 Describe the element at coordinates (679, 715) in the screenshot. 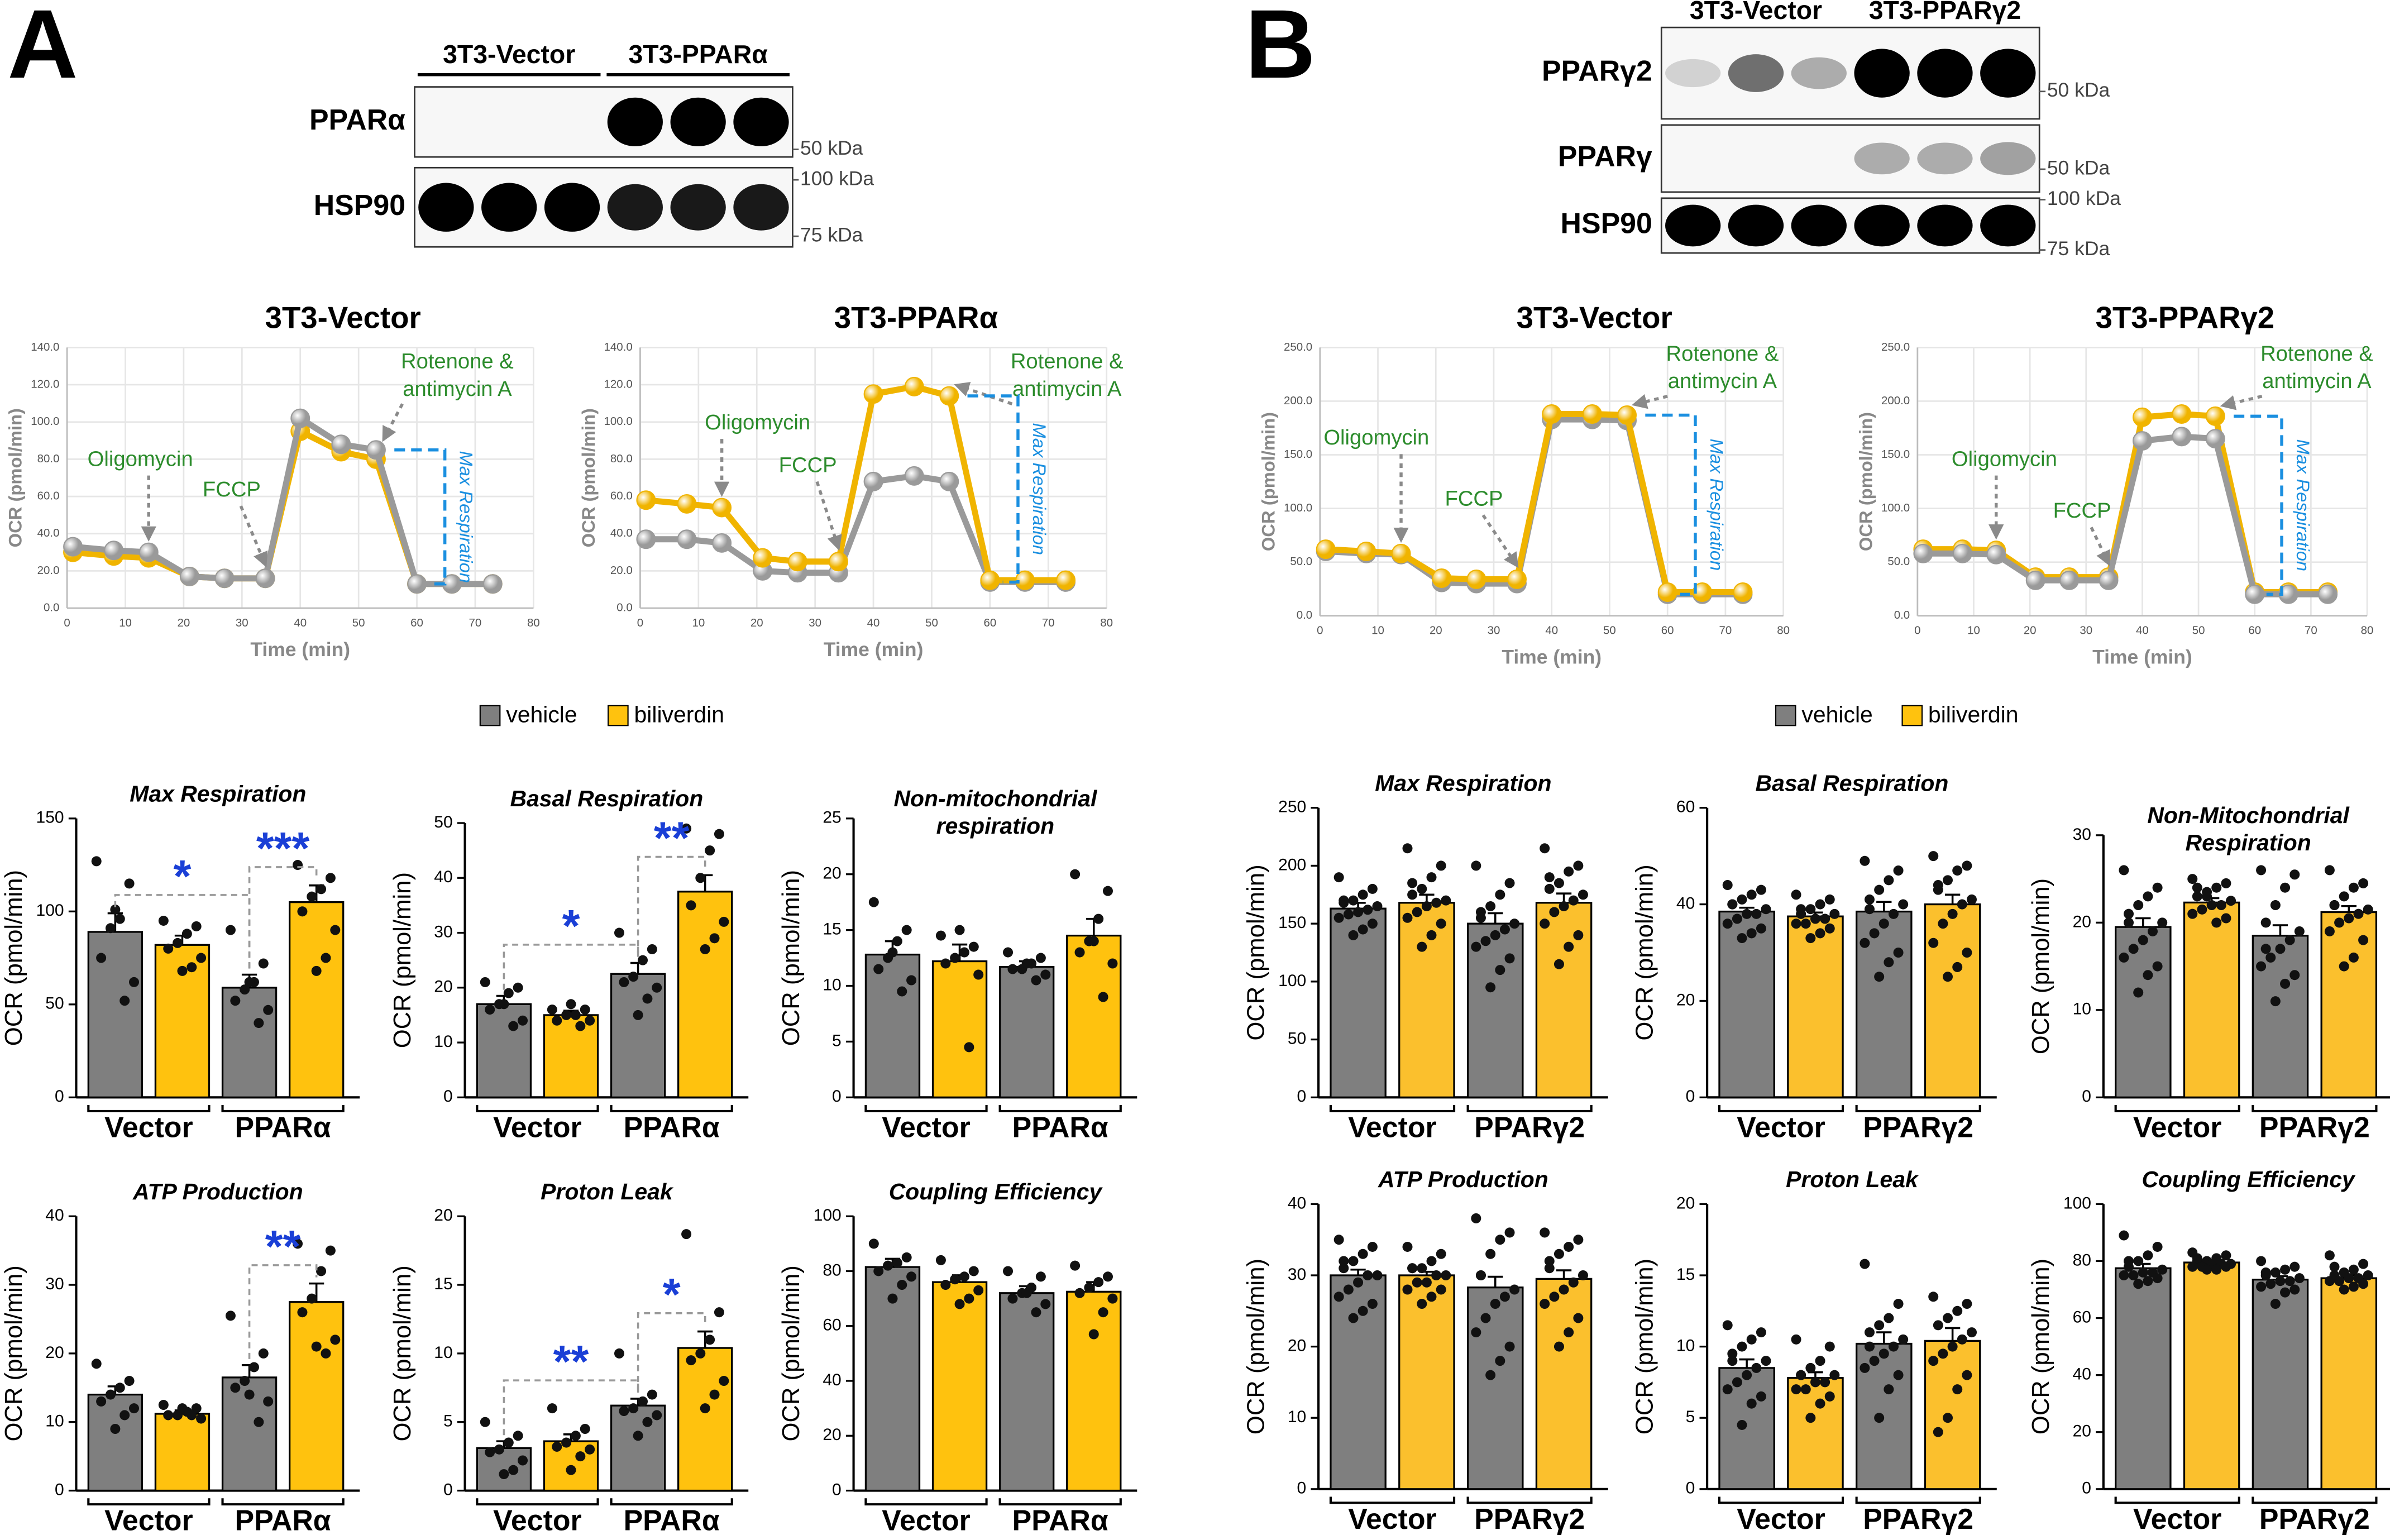

I see `legend-label: biliverdin` at that location.